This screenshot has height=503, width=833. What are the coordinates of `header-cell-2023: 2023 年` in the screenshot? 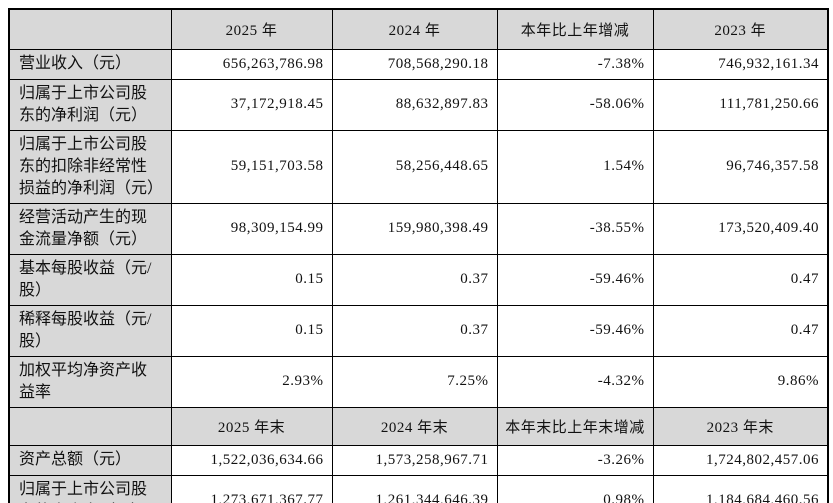 It's located at (740, 29).